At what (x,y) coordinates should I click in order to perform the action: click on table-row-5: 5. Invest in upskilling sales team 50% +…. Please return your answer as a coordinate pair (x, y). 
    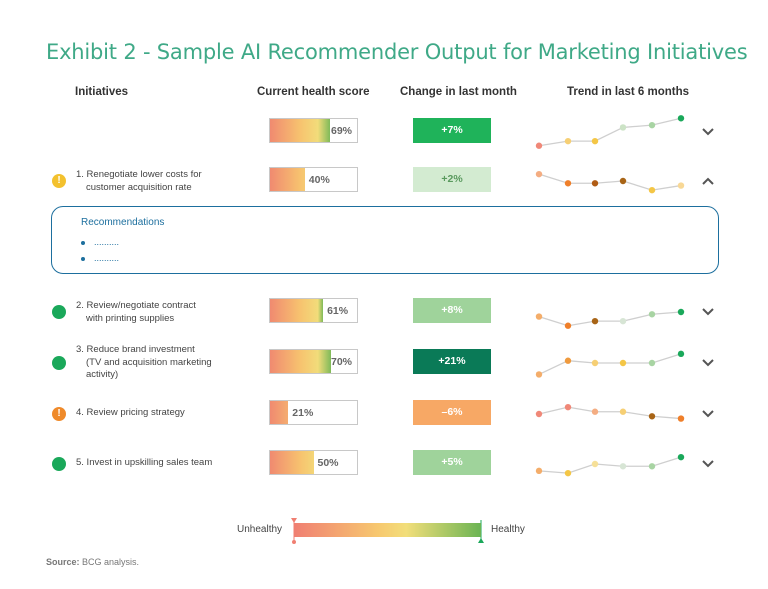
    Looking at the image, I should click on (384, 464).